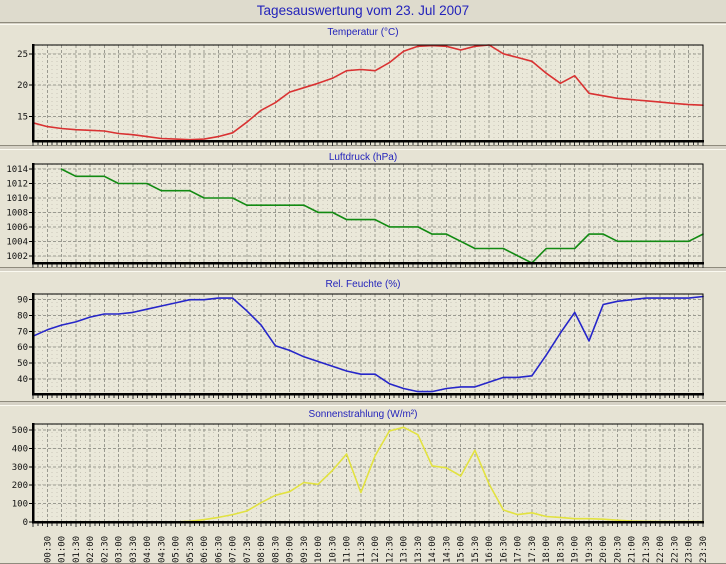  Describe the element at coordinates (405, 549) in the screenshot. I see `x-tick-label: 13:00` at that location.